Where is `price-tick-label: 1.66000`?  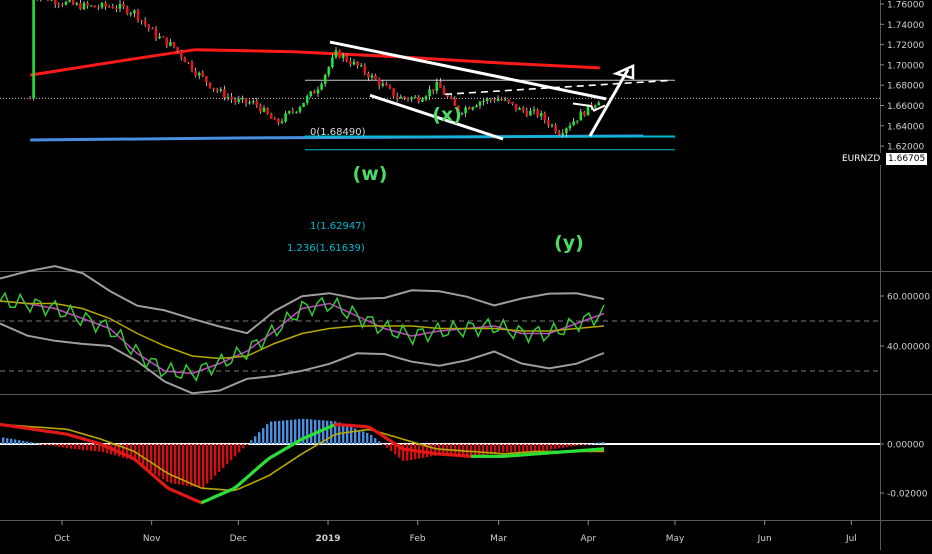 price-tick-label: 1.66000 is located at coordinates (905, 107).